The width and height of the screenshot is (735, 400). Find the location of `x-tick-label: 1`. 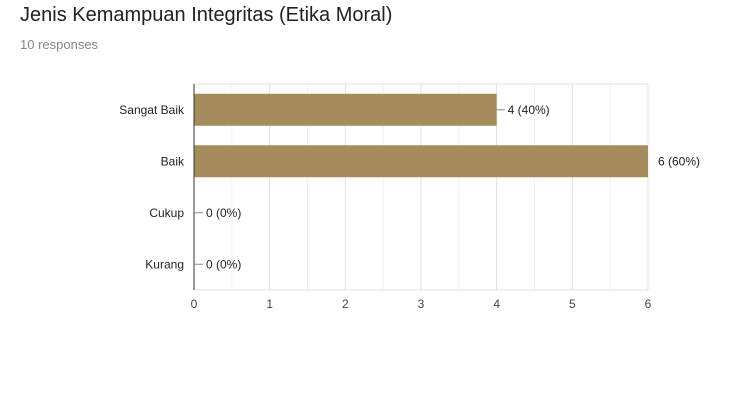

x-tick-label: 1 is located at coordinates (269, 304).